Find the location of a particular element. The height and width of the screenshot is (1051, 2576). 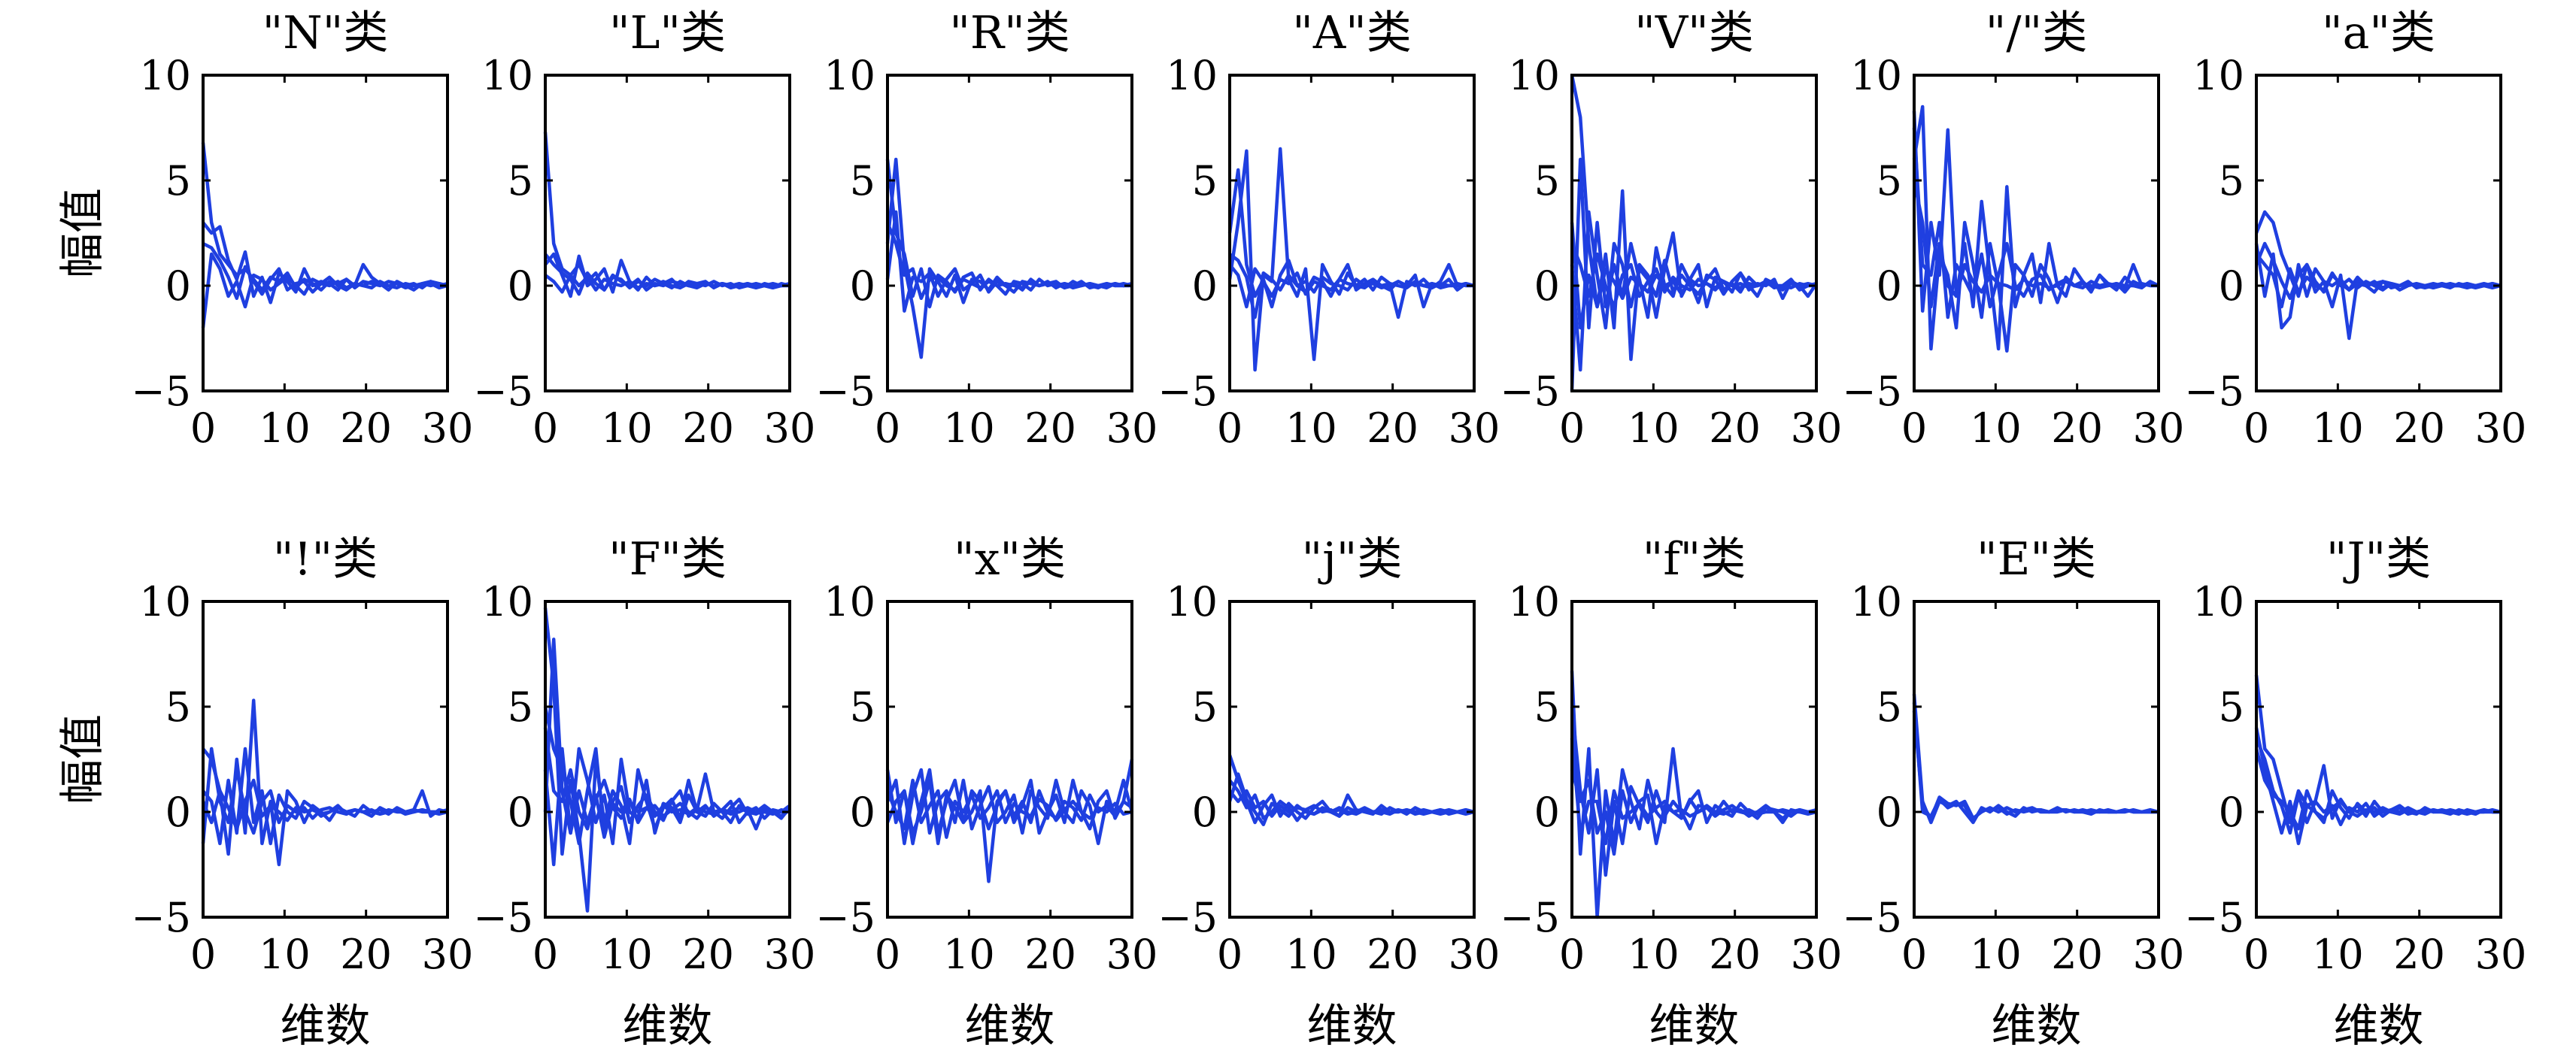

x-tick-label-8-2: 20 is located at coordinates (708, 955).